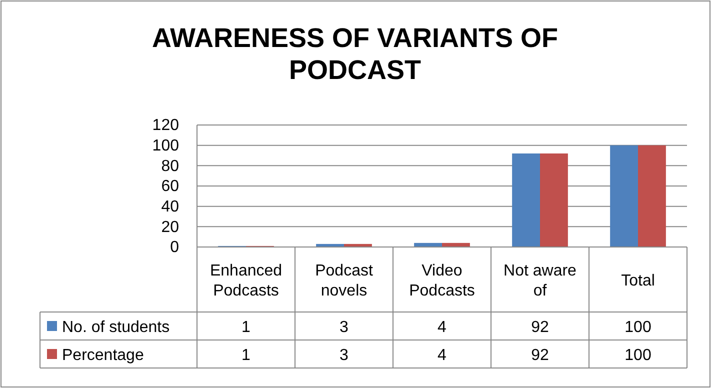 The height and width of the screenshot is (390, 712). What do you see at coordinates (170, 166) in the screenshot?
I see `y-tick-label: 80` at bounding box center [170, 166].